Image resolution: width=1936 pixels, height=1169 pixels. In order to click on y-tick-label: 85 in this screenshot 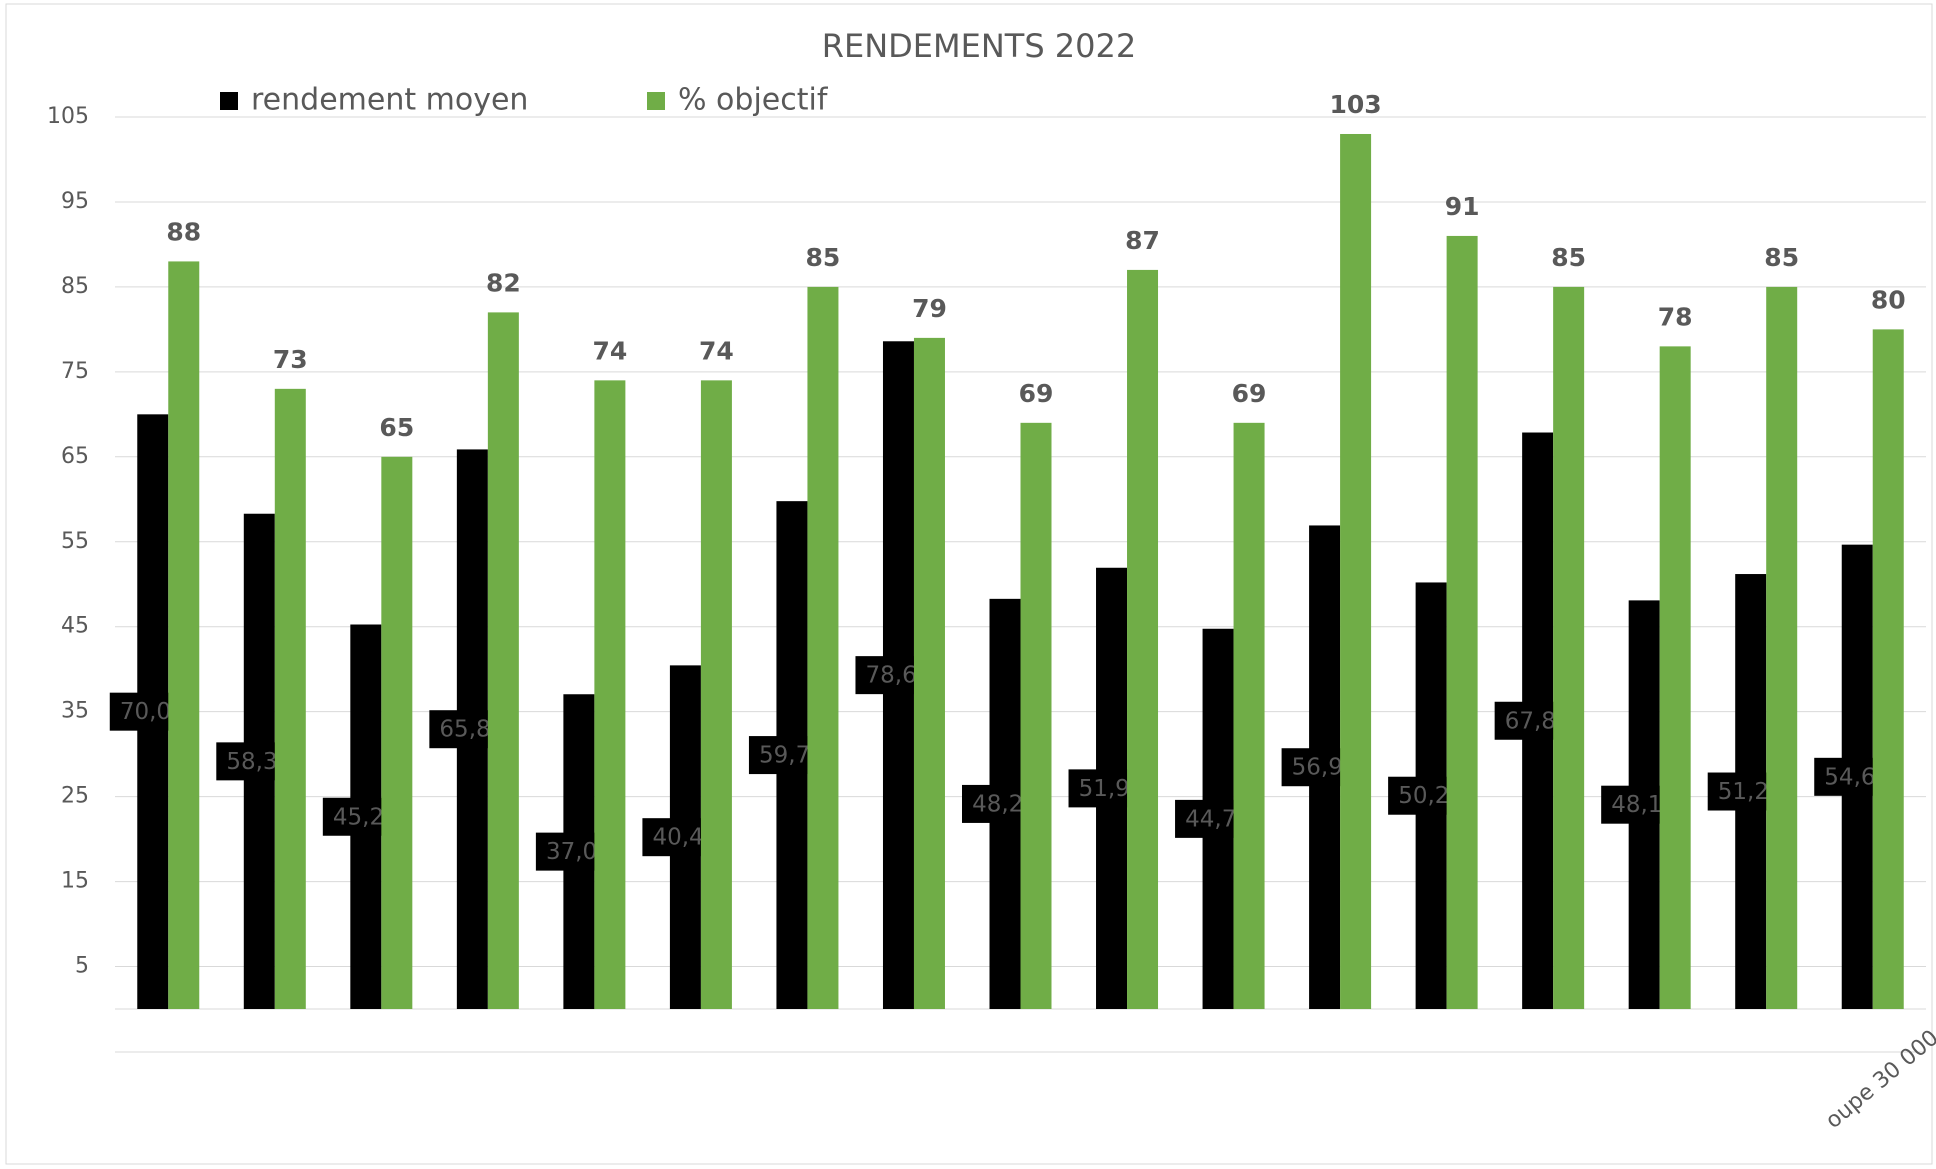, I will do `click(75, 286)`.